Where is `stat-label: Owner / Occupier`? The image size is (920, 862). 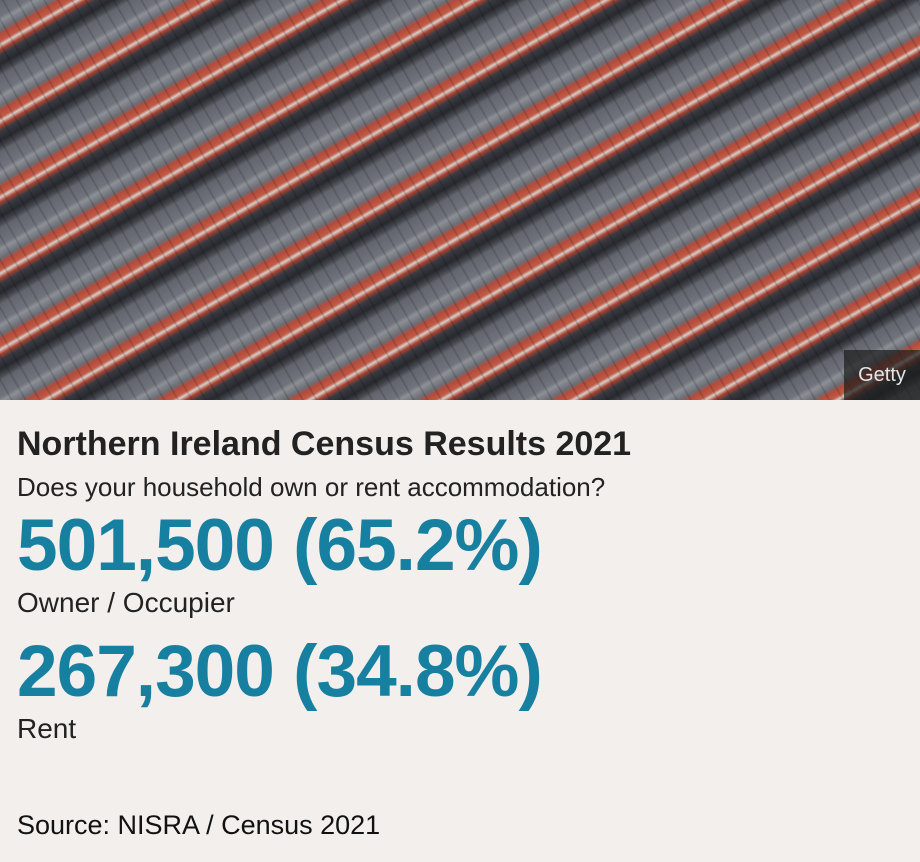 stat-label: Owner / Occupier is located at coordinates (126, 602).